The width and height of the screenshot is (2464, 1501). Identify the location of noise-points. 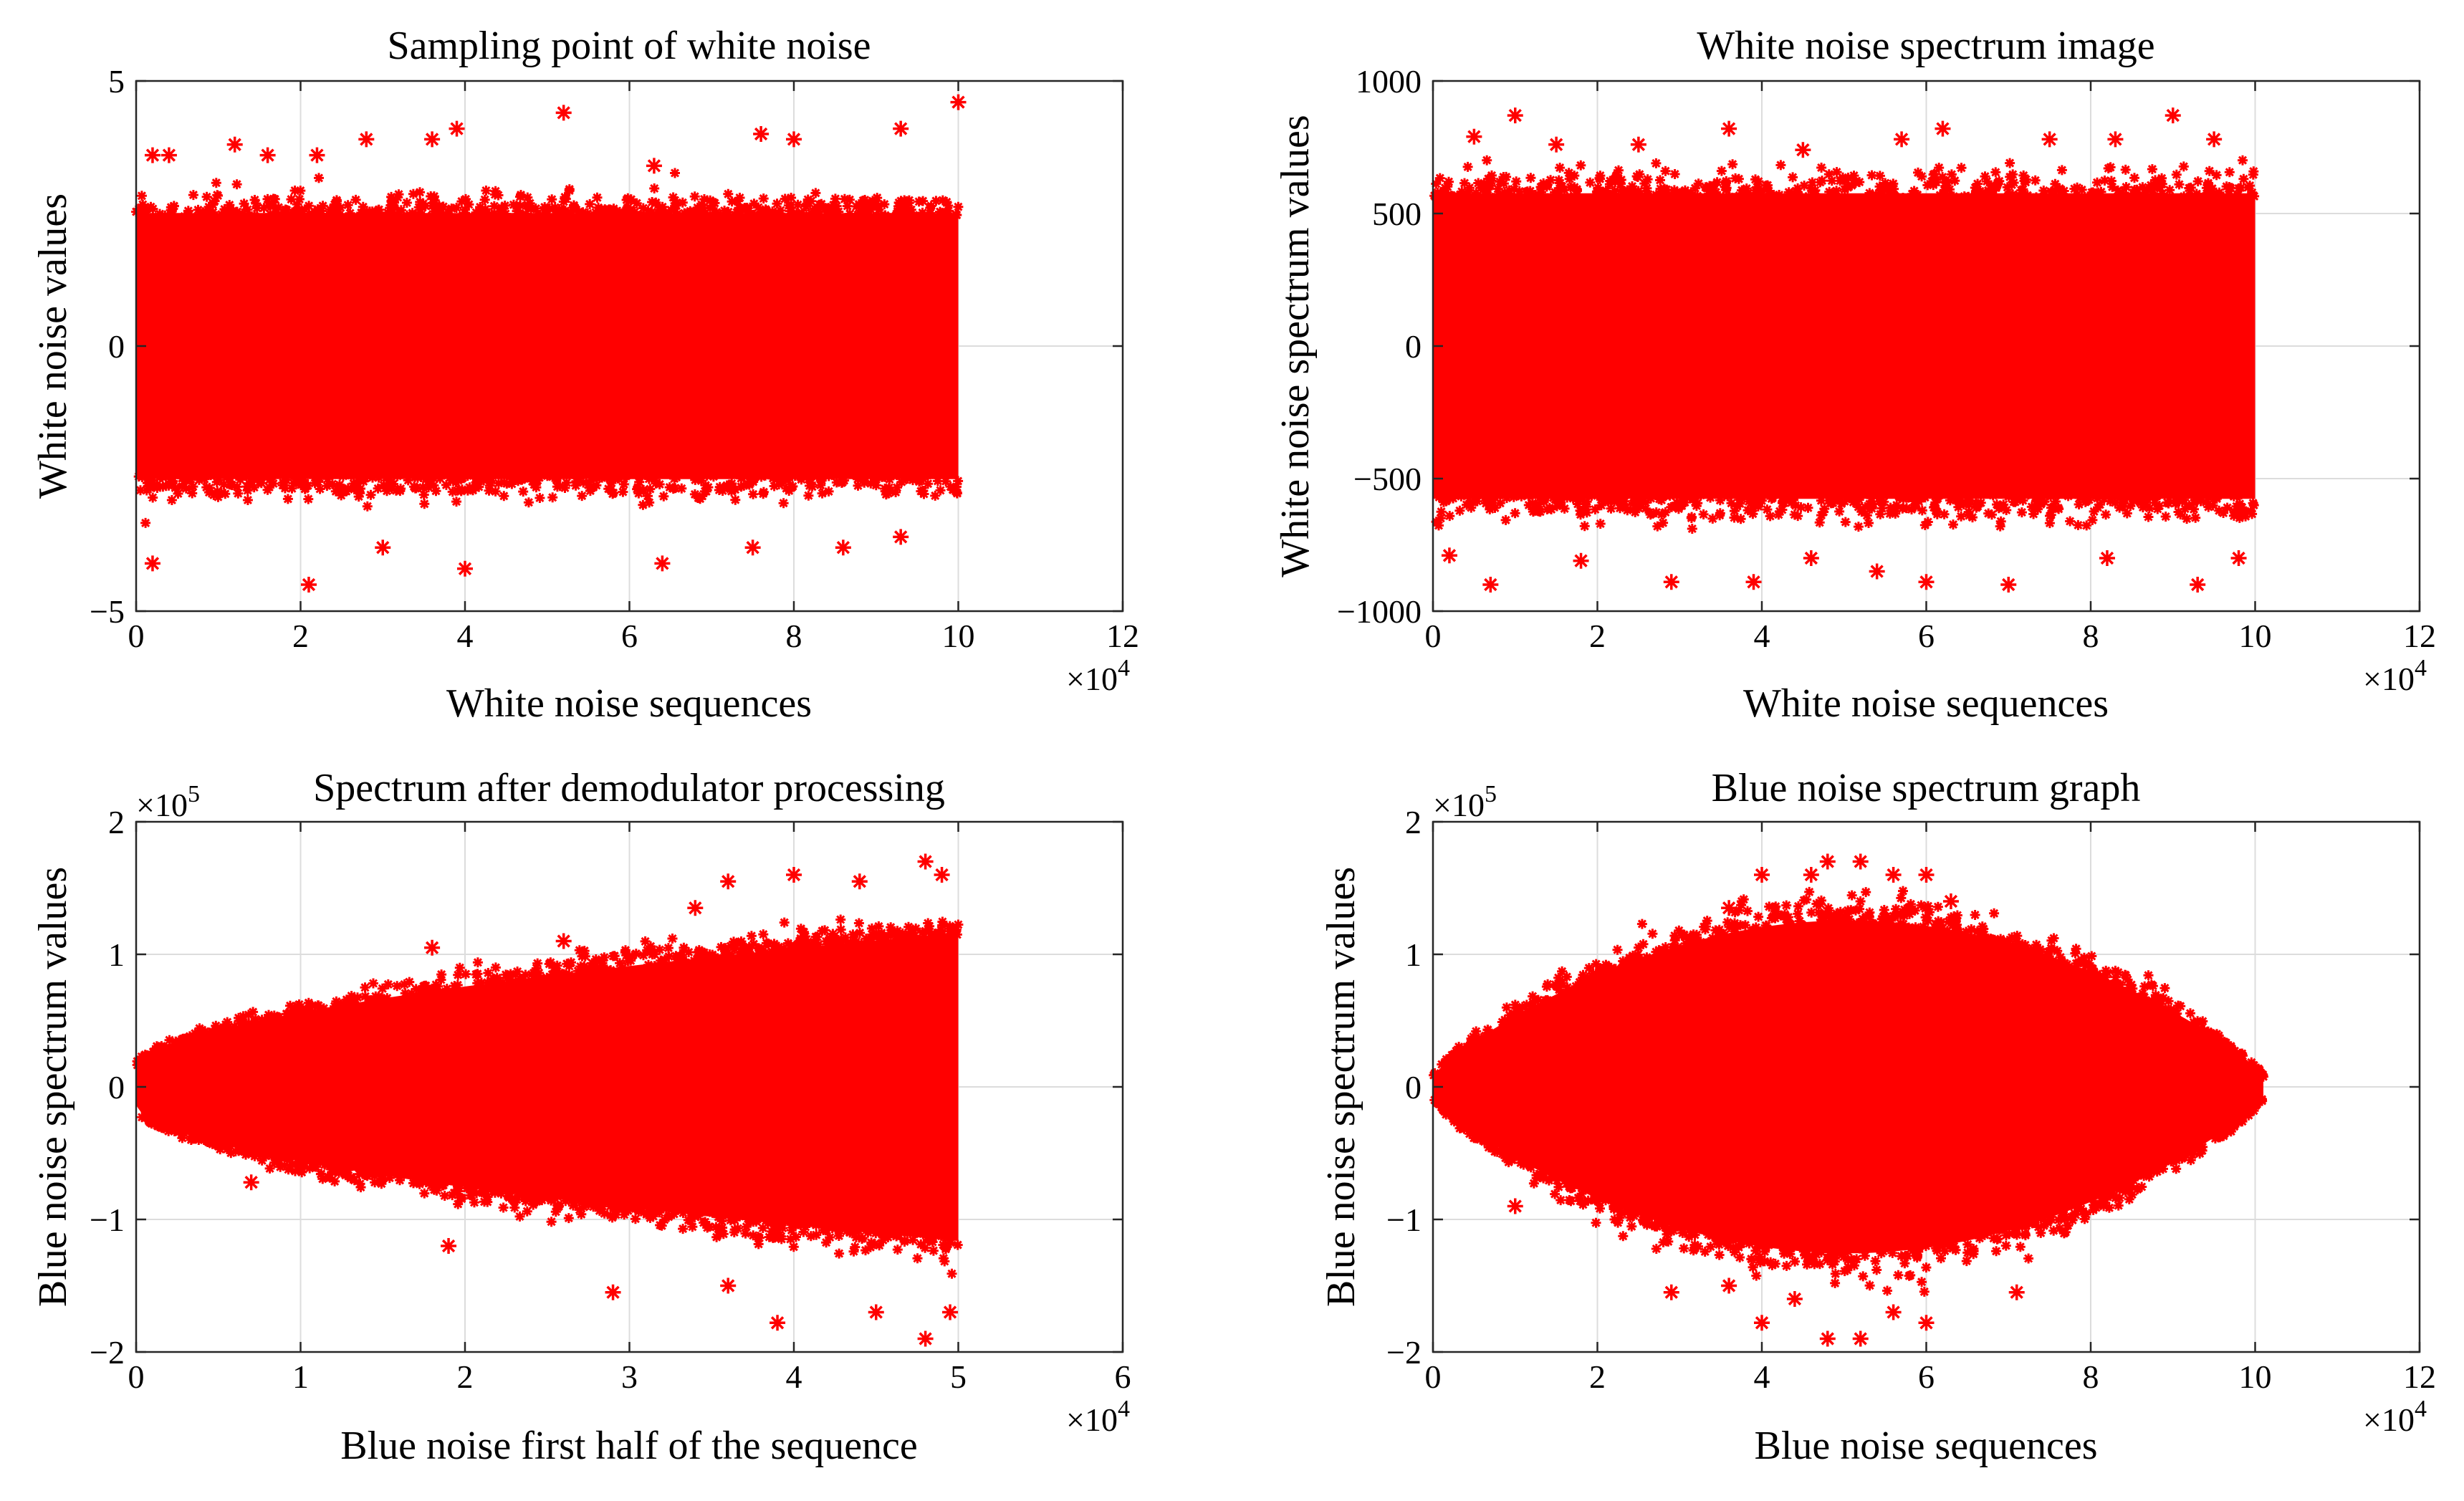
(1848, 1100).